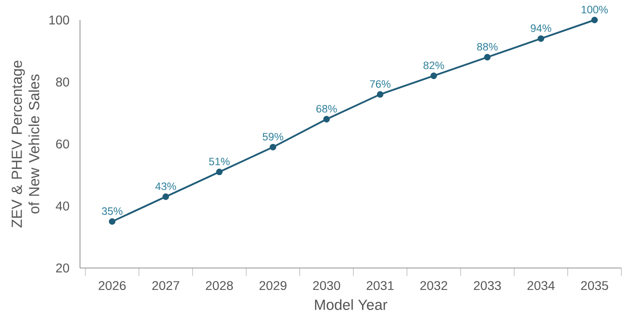 The image size is (625, 325). I want to click on data-label: 94%, so click(541, 28).